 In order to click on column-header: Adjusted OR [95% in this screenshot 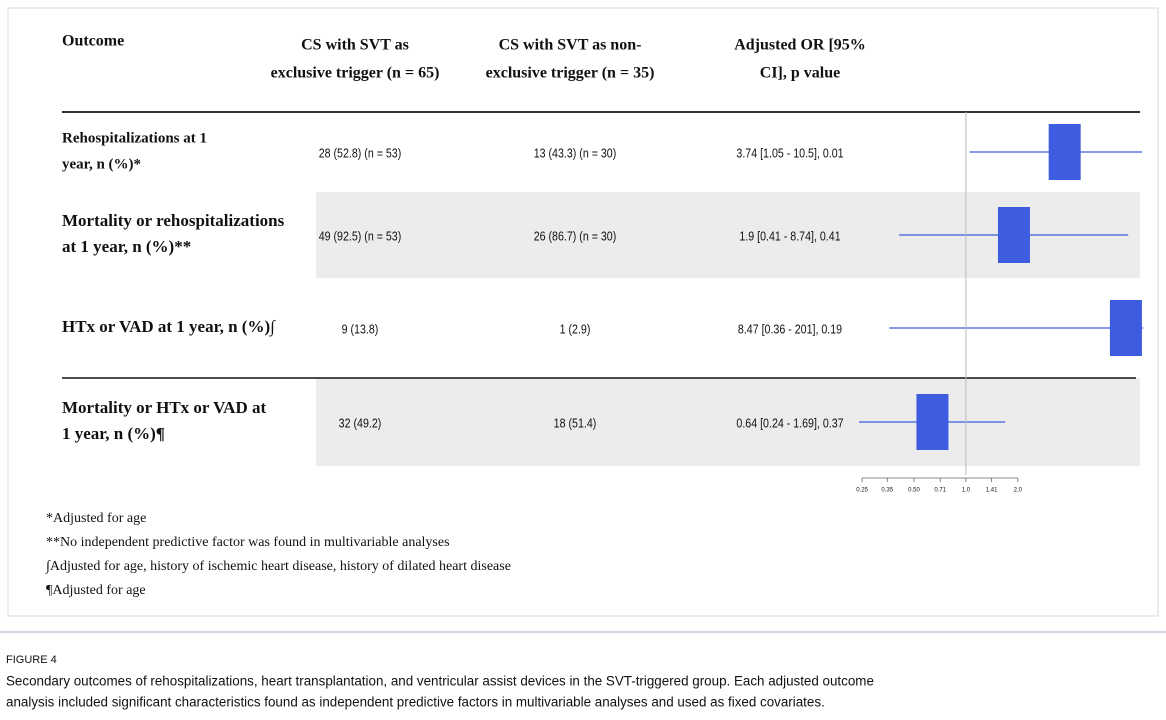, I will do `click(800, 45)`.